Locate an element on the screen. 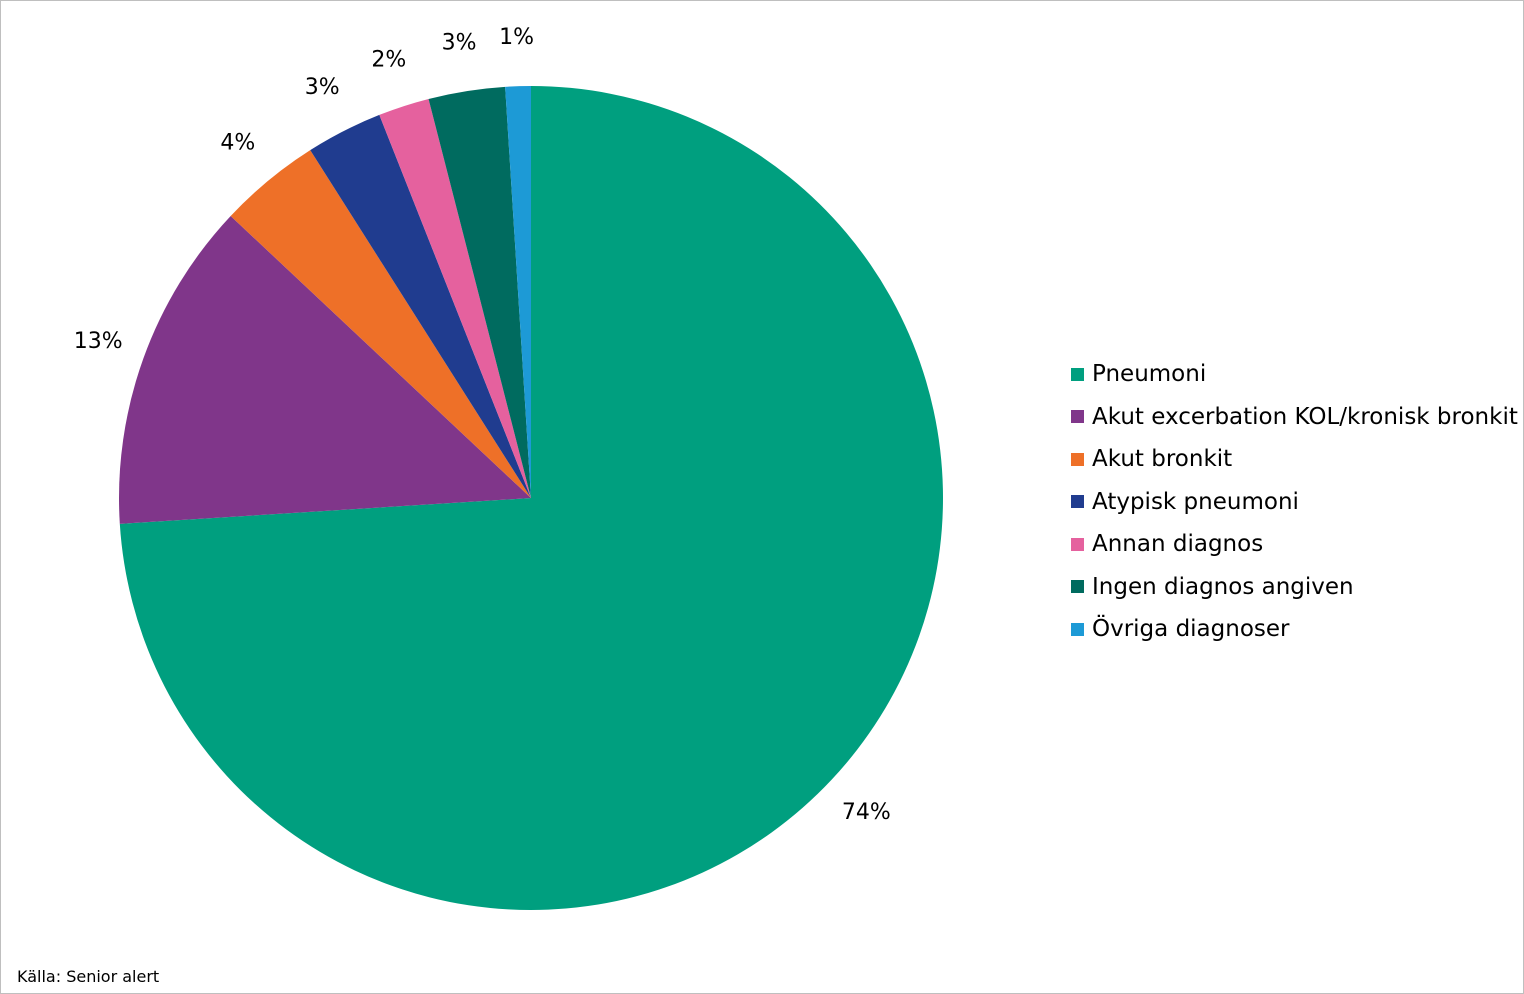 The image size is (1524, 994). source-note: Källa: Senior alert is located at coordinates (88, 976).